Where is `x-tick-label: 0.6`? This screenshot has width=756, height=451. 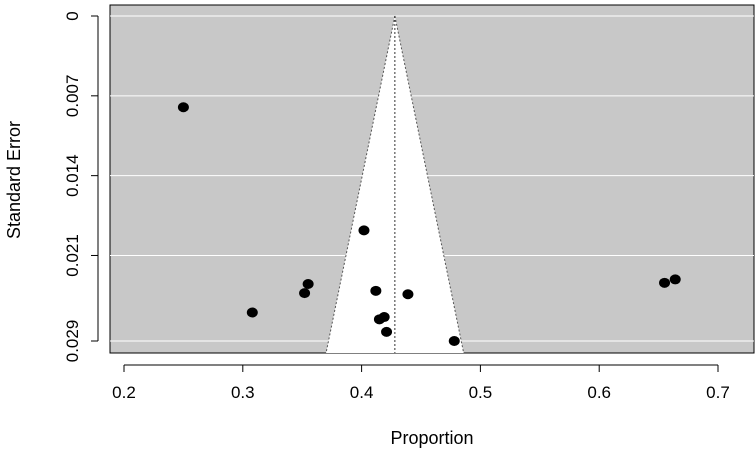 x-tick-label: 0.6 is located at coordinates (599, 392).